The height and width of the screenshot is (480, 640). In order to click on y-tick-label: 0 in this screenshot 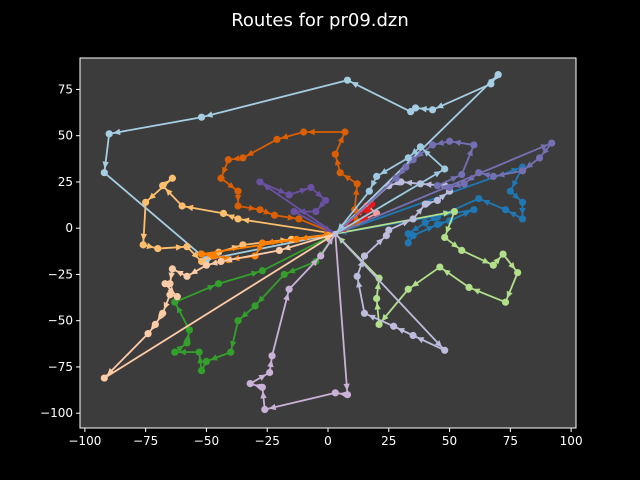, I will do `click(69, 228)`.